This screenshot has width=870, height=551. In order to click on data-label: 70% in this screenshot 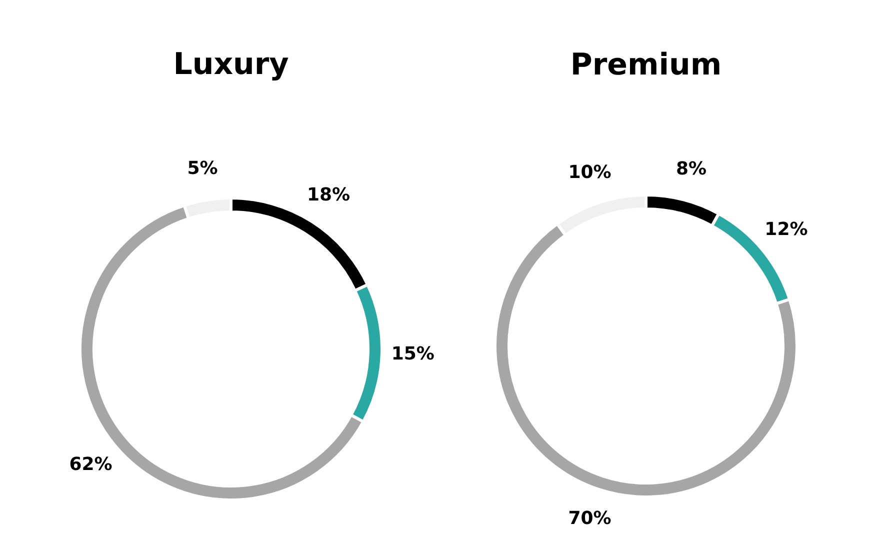, I will do `click(590, 519)`.